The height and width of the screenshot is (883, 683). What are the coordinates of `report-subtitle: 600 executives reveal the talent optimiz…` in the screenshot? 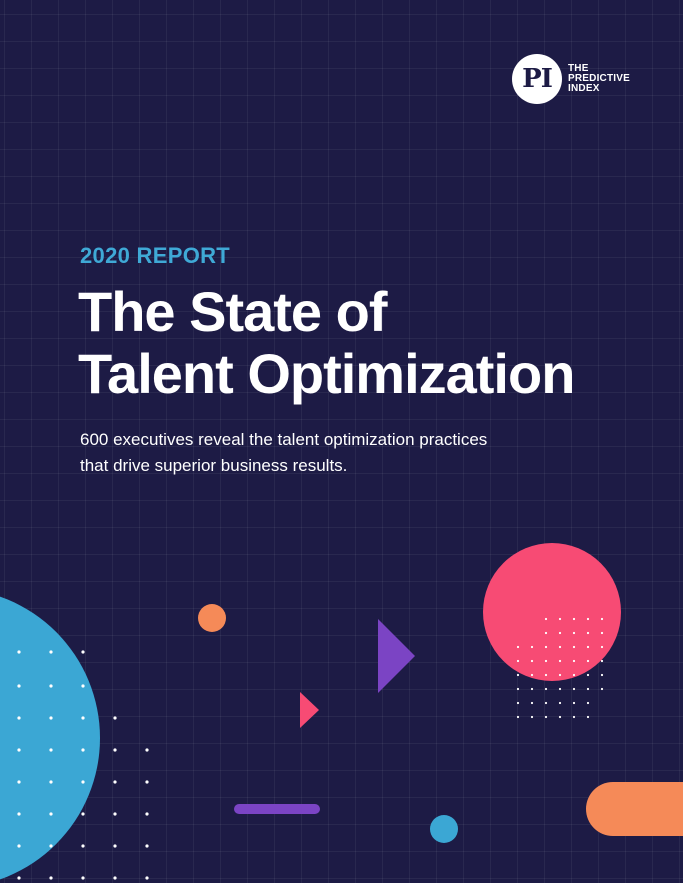 It's located at (315, 453).